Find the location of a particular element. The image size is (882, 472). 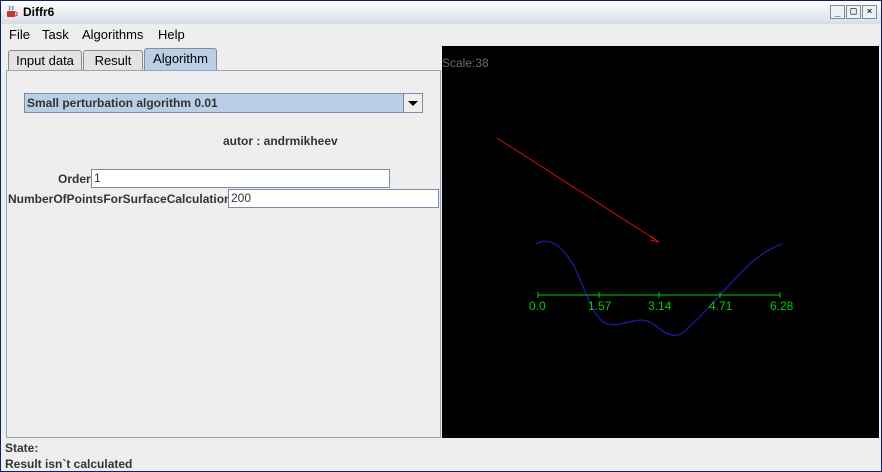

chevron-down-icon is located at coordinates (413, 103).